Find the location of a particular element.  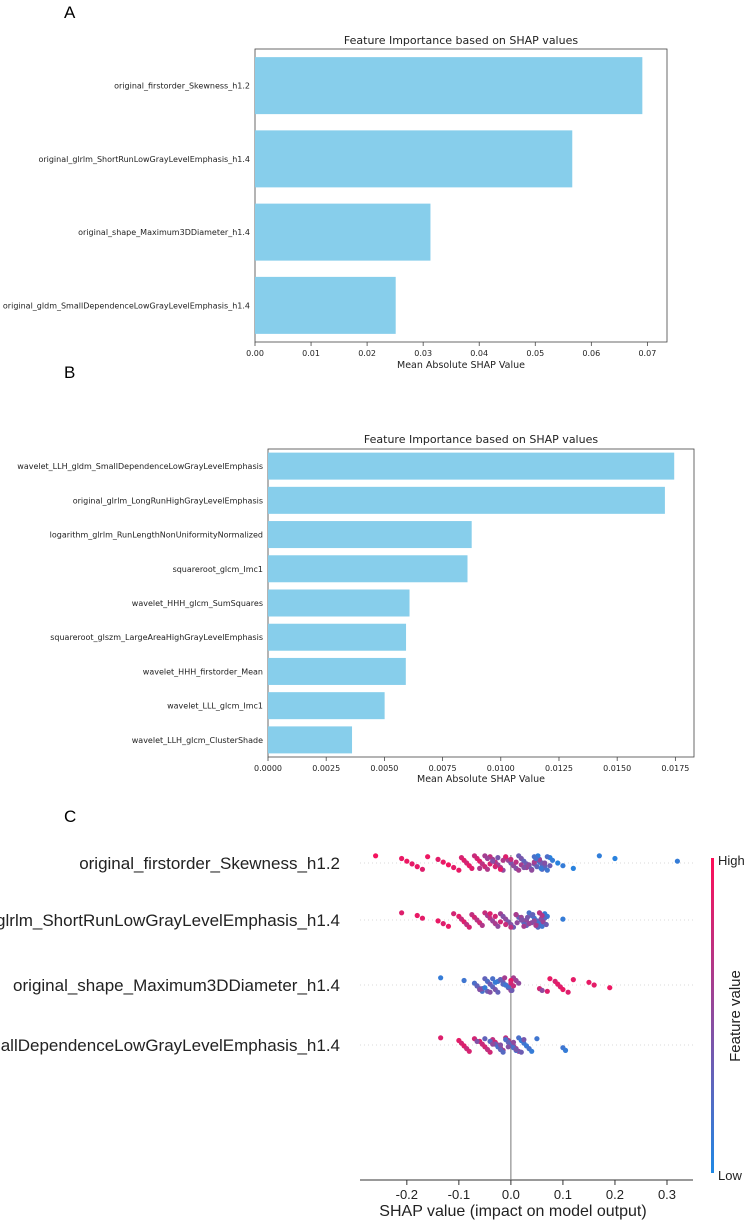

panel-c-label: C is located at coordinates (70, 816).